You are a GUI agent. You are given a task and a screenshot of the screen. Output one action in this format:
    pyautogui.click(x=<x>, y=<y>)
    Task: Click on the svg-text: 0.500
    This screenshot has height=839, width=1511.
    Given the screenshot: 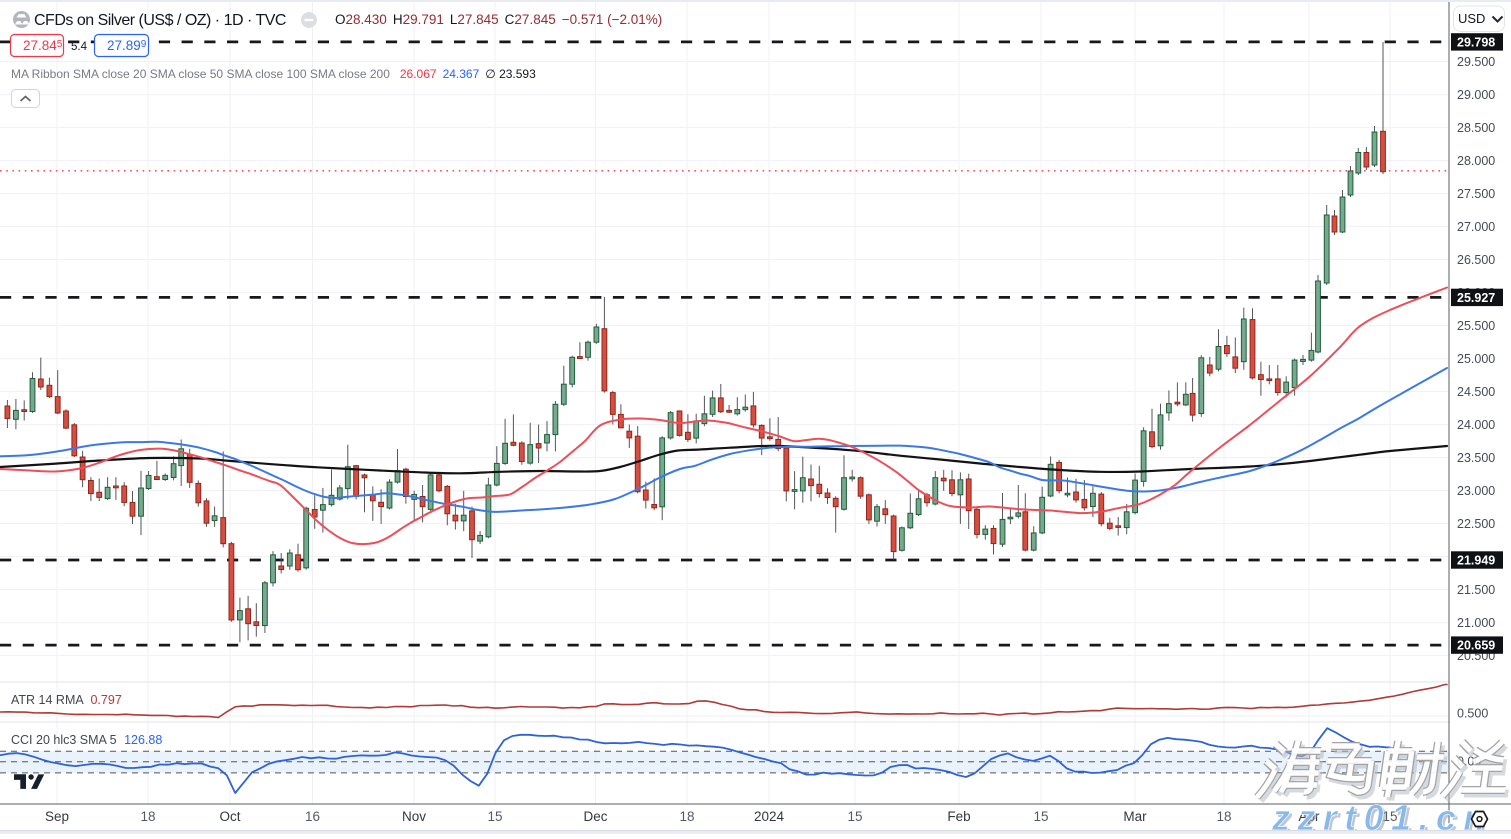 What is the action you would take?
    pyautogui.click(x=1472, y=714)
    